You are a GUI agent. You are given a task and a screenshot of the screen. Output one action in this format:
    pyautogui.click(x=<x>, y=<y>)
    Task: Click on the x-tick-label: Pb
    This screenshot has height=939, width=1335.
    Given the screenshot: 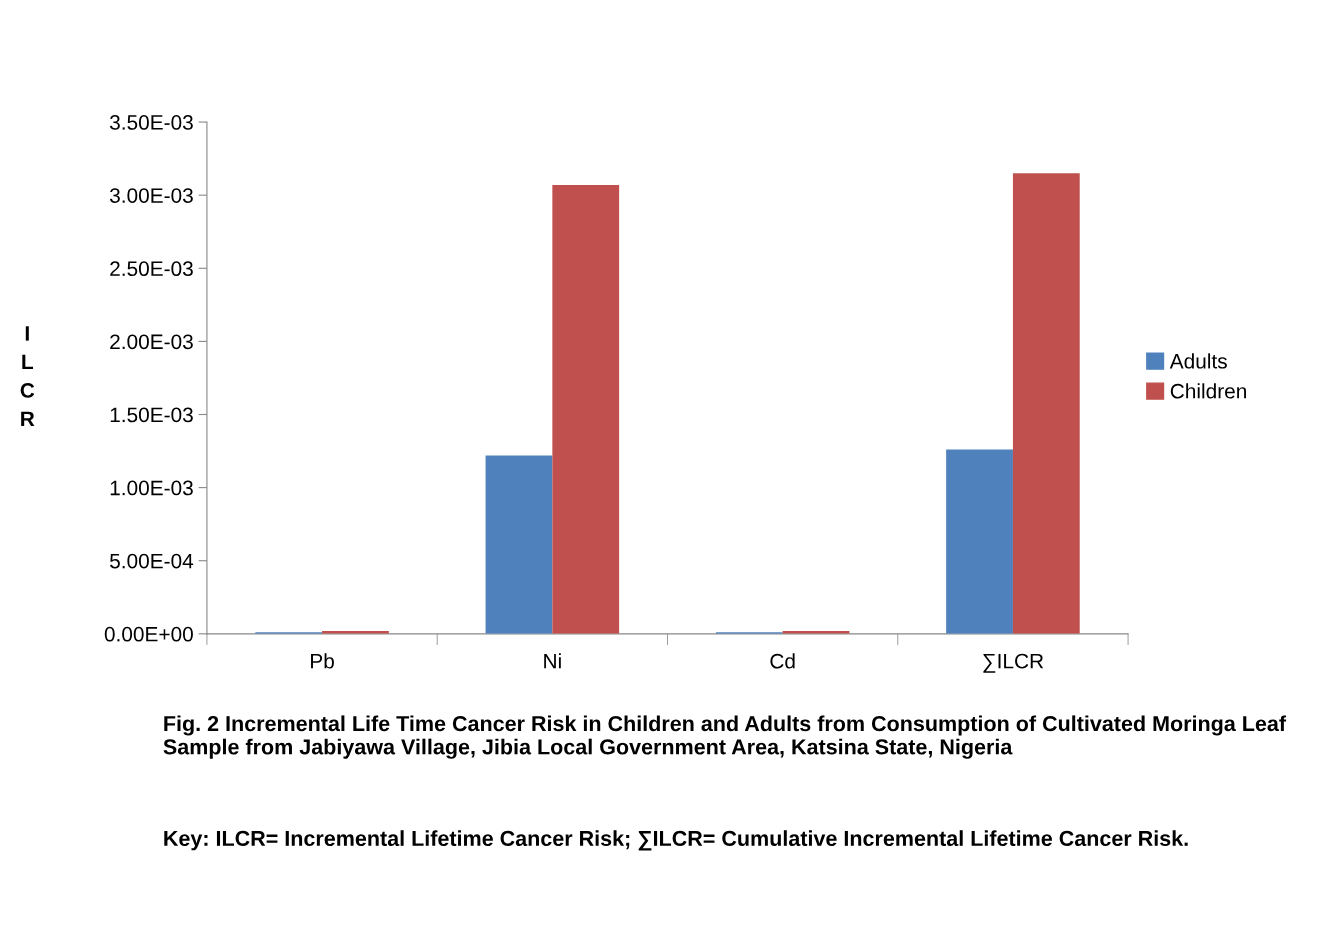 What is the action you would take?
    pyautogui.click(x=322, y=661)
    